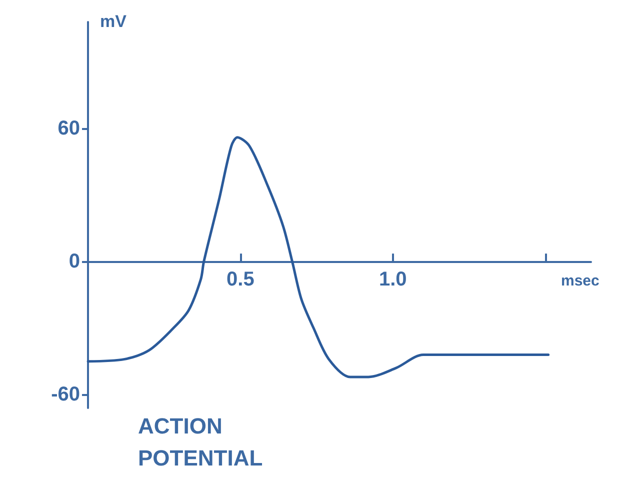 Image resolution: width=629 pixels, height=488 pixels. What do you see at coordinates (69, 128) in the screenshot?
I see `y-tick-label: 60` at bounding box center [69, 128].